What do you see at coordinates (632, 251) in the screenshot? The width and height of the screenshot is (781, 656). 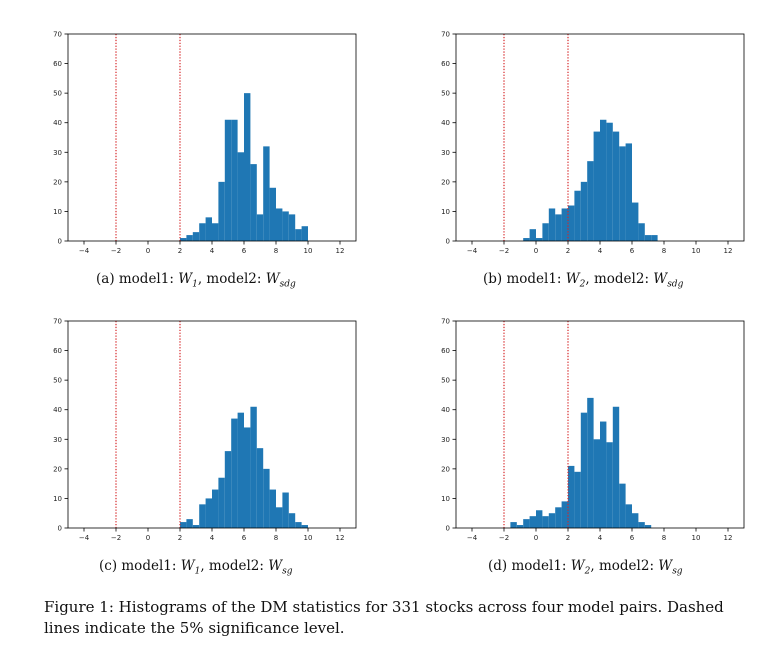 I see `x-tick-label-b-5: 6` at bounding box center [632, 251].